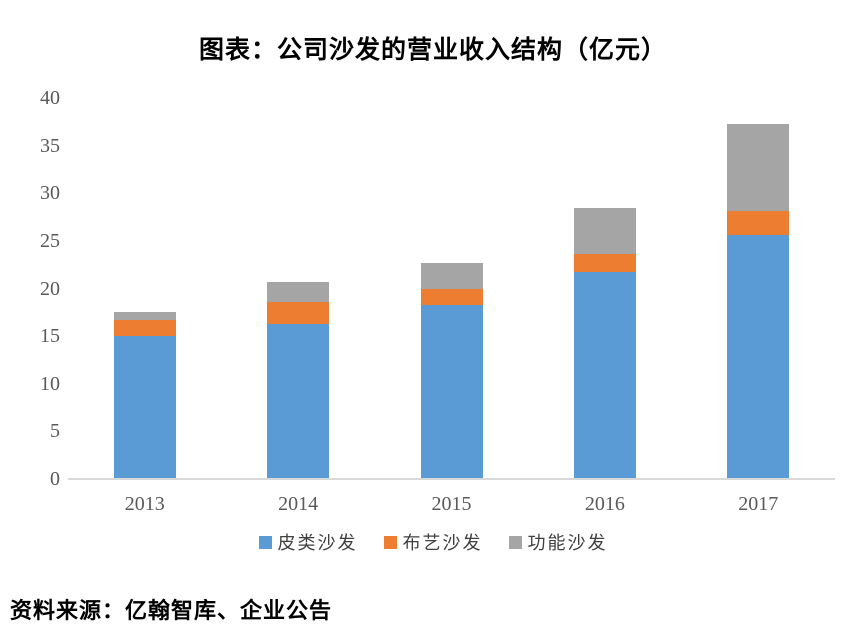 This screenshot has width=866, height=635. I want to click on bar-segment-2015-series2, so click(451, 275).